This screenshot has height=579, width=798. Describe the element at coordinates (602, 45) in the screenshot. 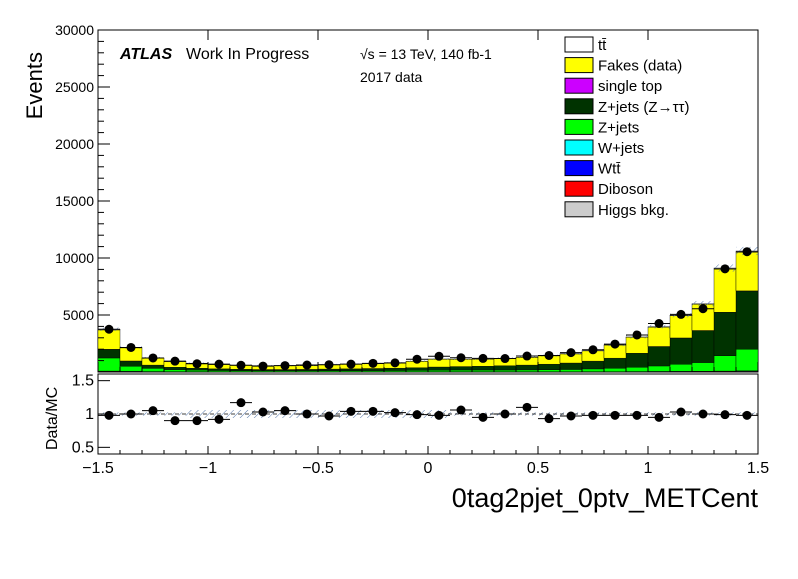

I see `legend-label: tt̄` at that location.